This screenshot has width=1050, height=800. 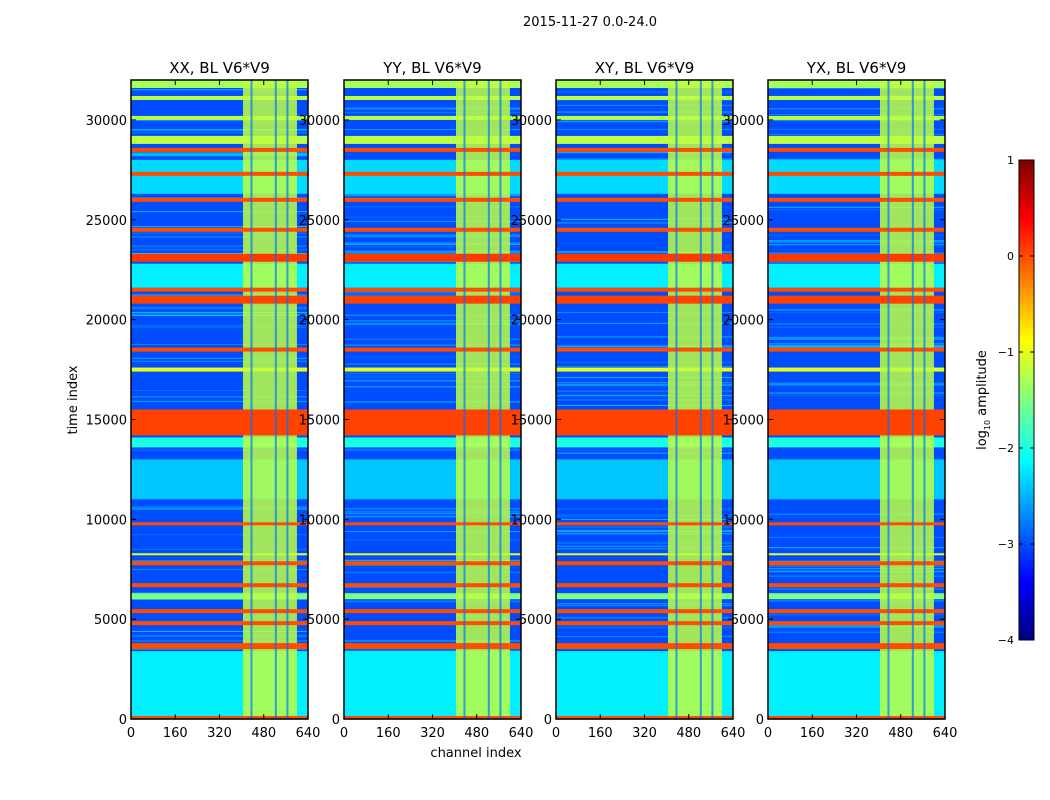 What do you see at coordinates (431, 68) in the screenshot?
I see `panel-title: YY, BL V6*V9` at bounding box center [431, 68].